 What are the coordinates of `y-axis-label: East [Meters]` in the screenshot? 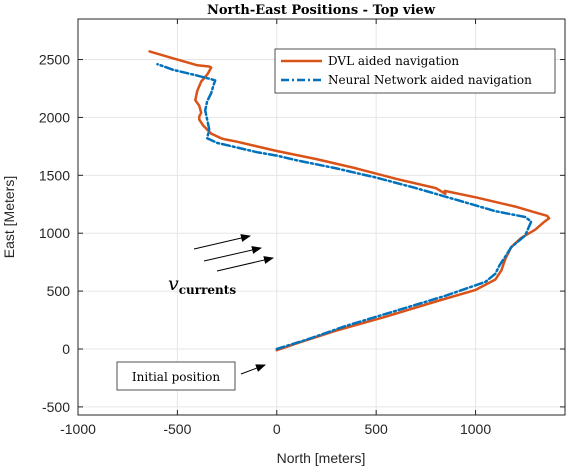 It's located at (9, 217).